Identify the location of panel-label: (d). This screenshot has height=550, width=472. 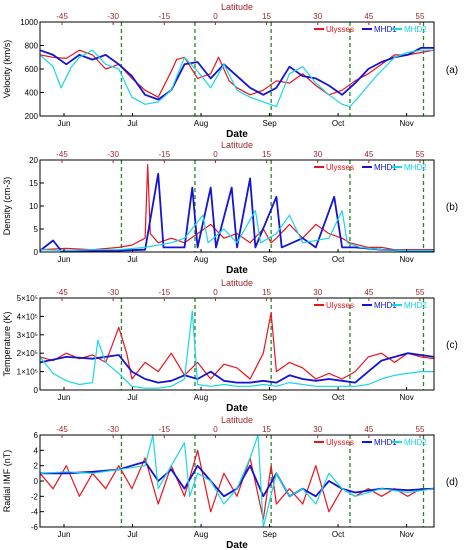
(452, 482).